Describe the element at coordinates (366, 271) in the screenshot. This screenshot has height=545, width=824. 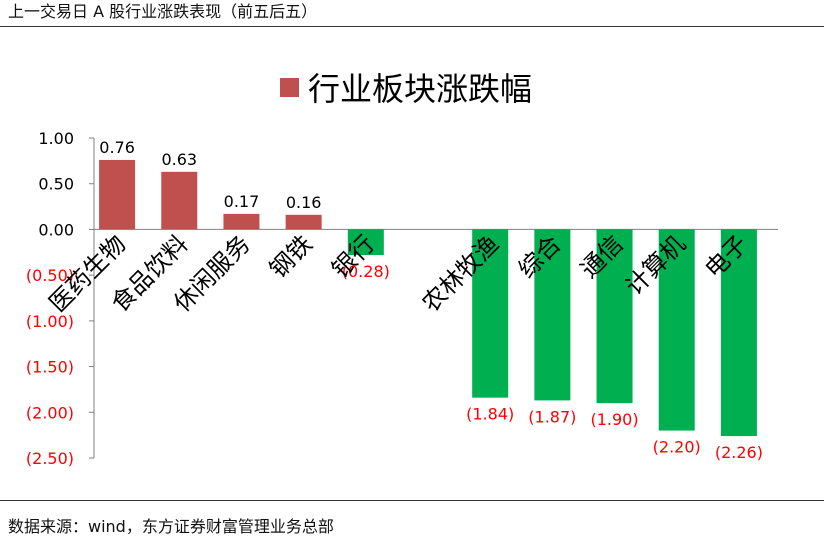
I see `data-label: (0.28)` at that location.